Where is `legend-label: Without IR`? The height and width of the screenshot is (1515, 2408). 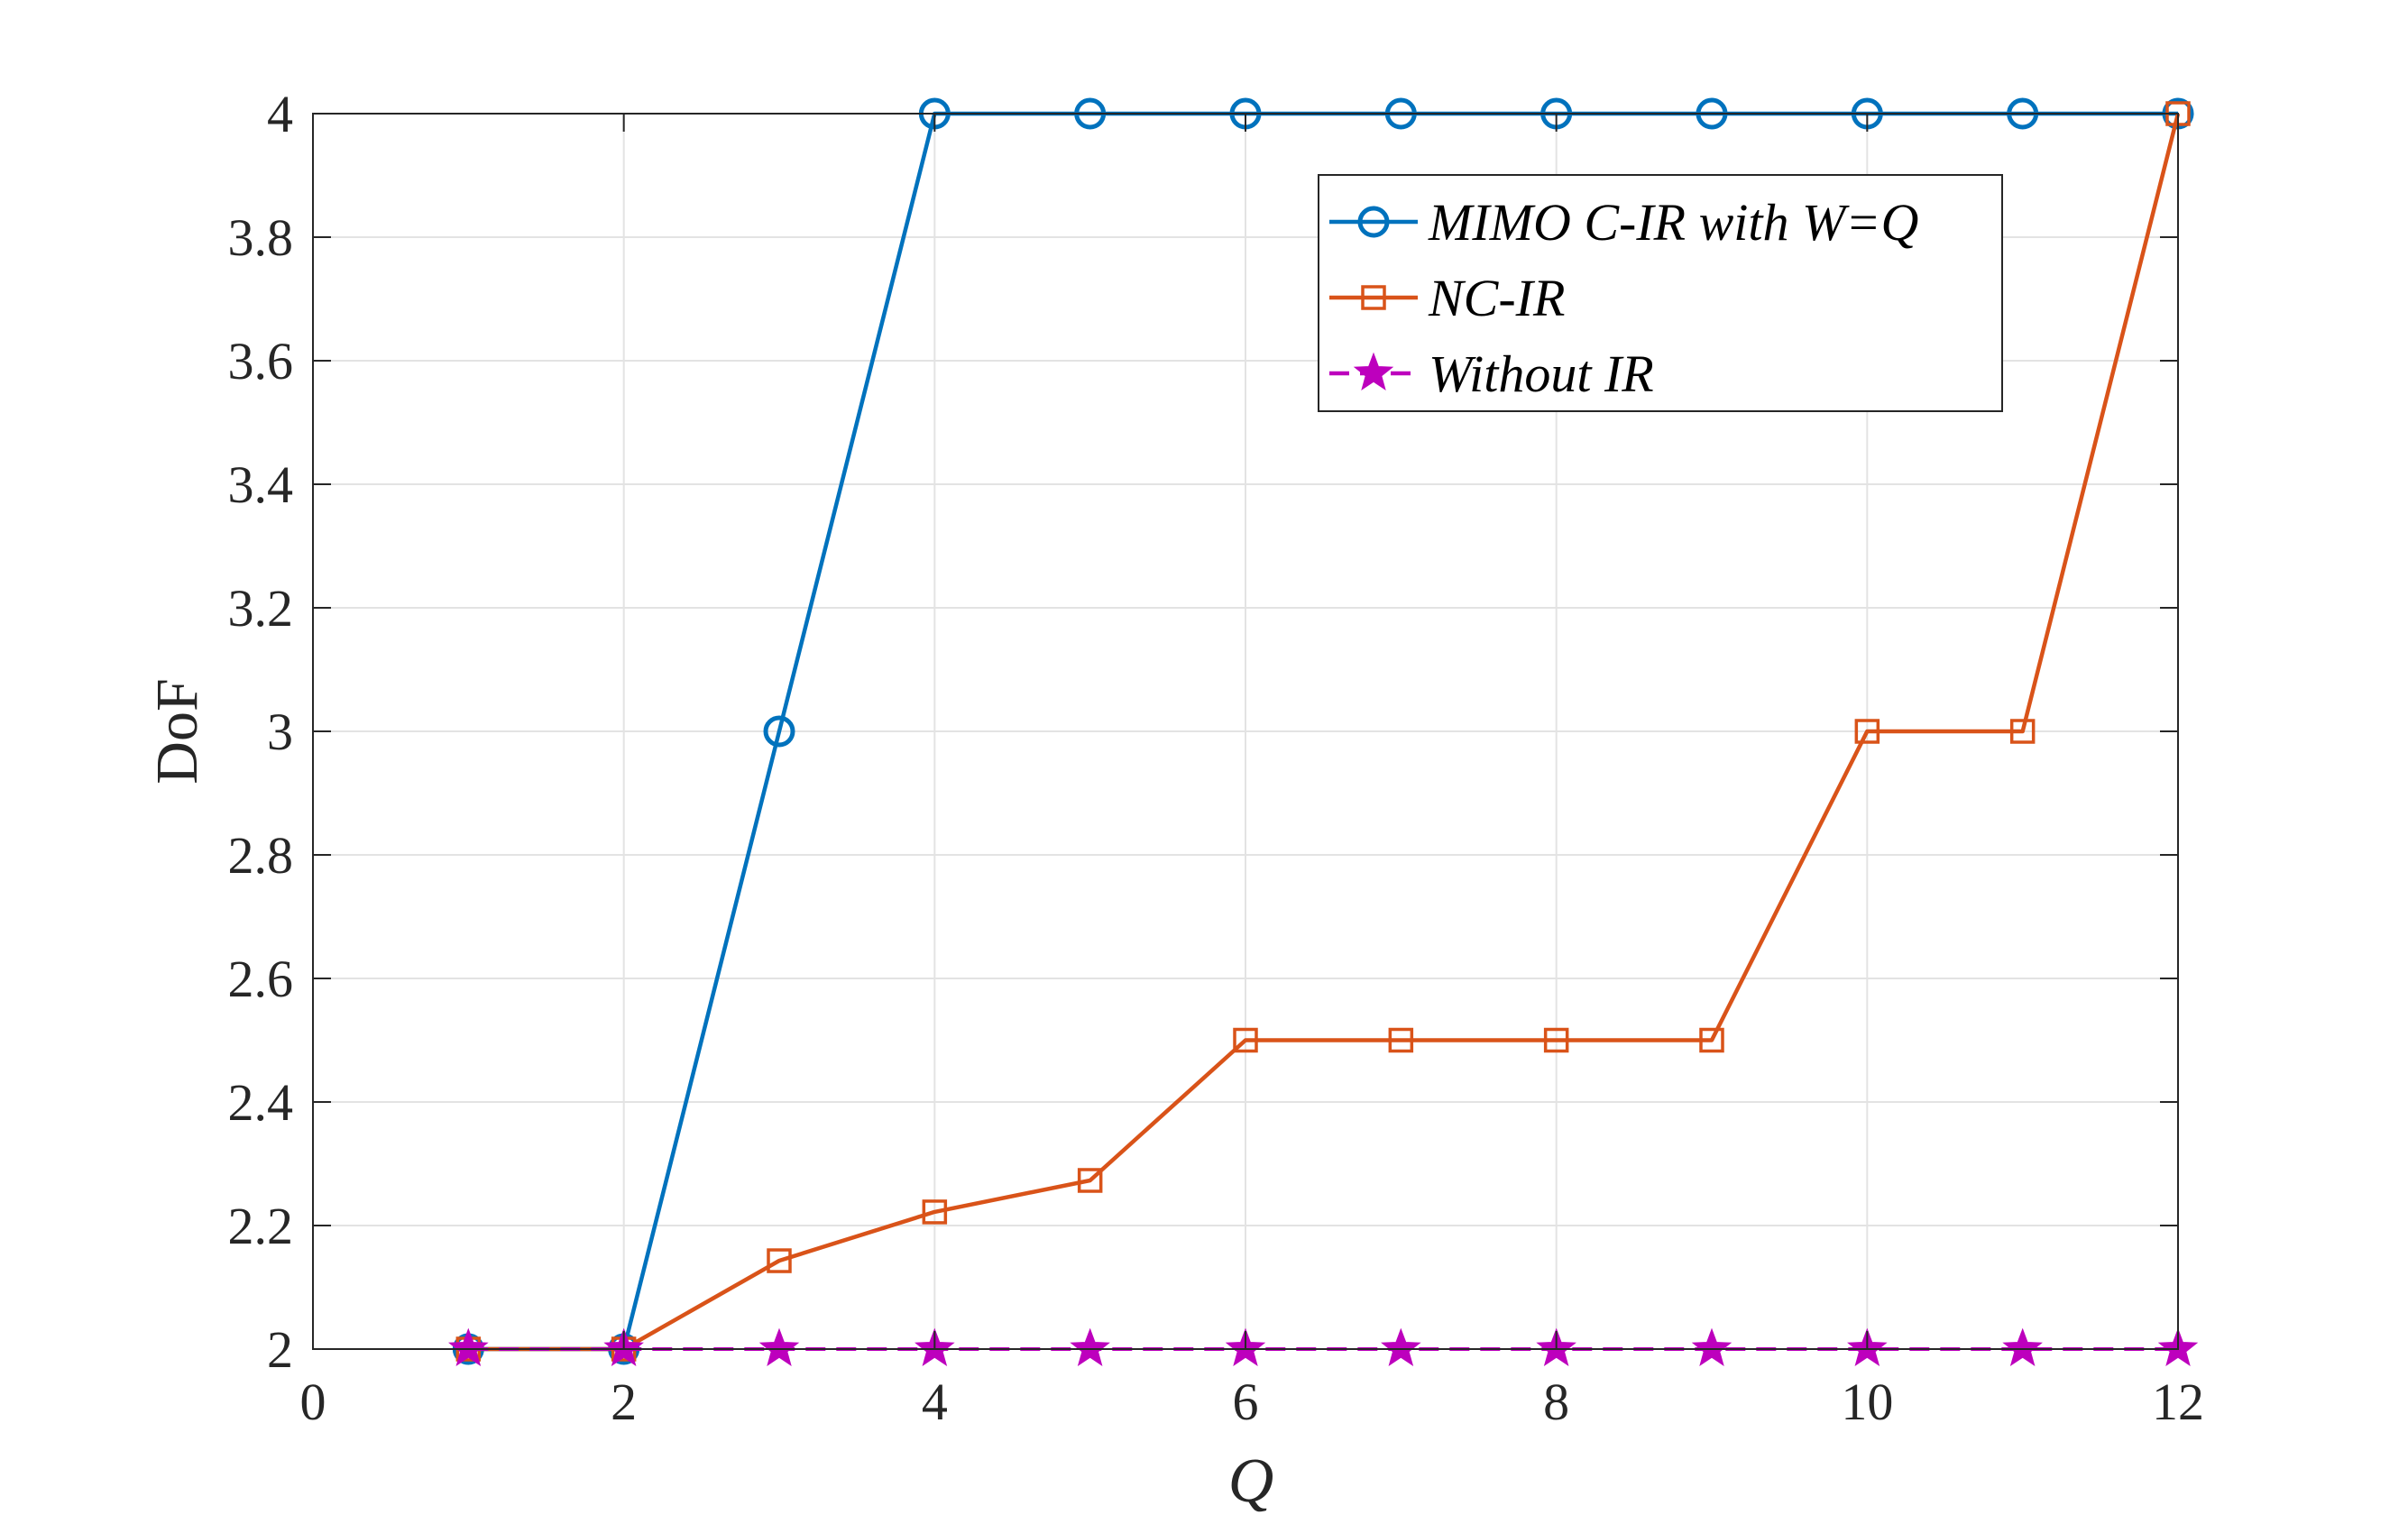 legend-label: Without IR is located at coordinates (1541, 373).